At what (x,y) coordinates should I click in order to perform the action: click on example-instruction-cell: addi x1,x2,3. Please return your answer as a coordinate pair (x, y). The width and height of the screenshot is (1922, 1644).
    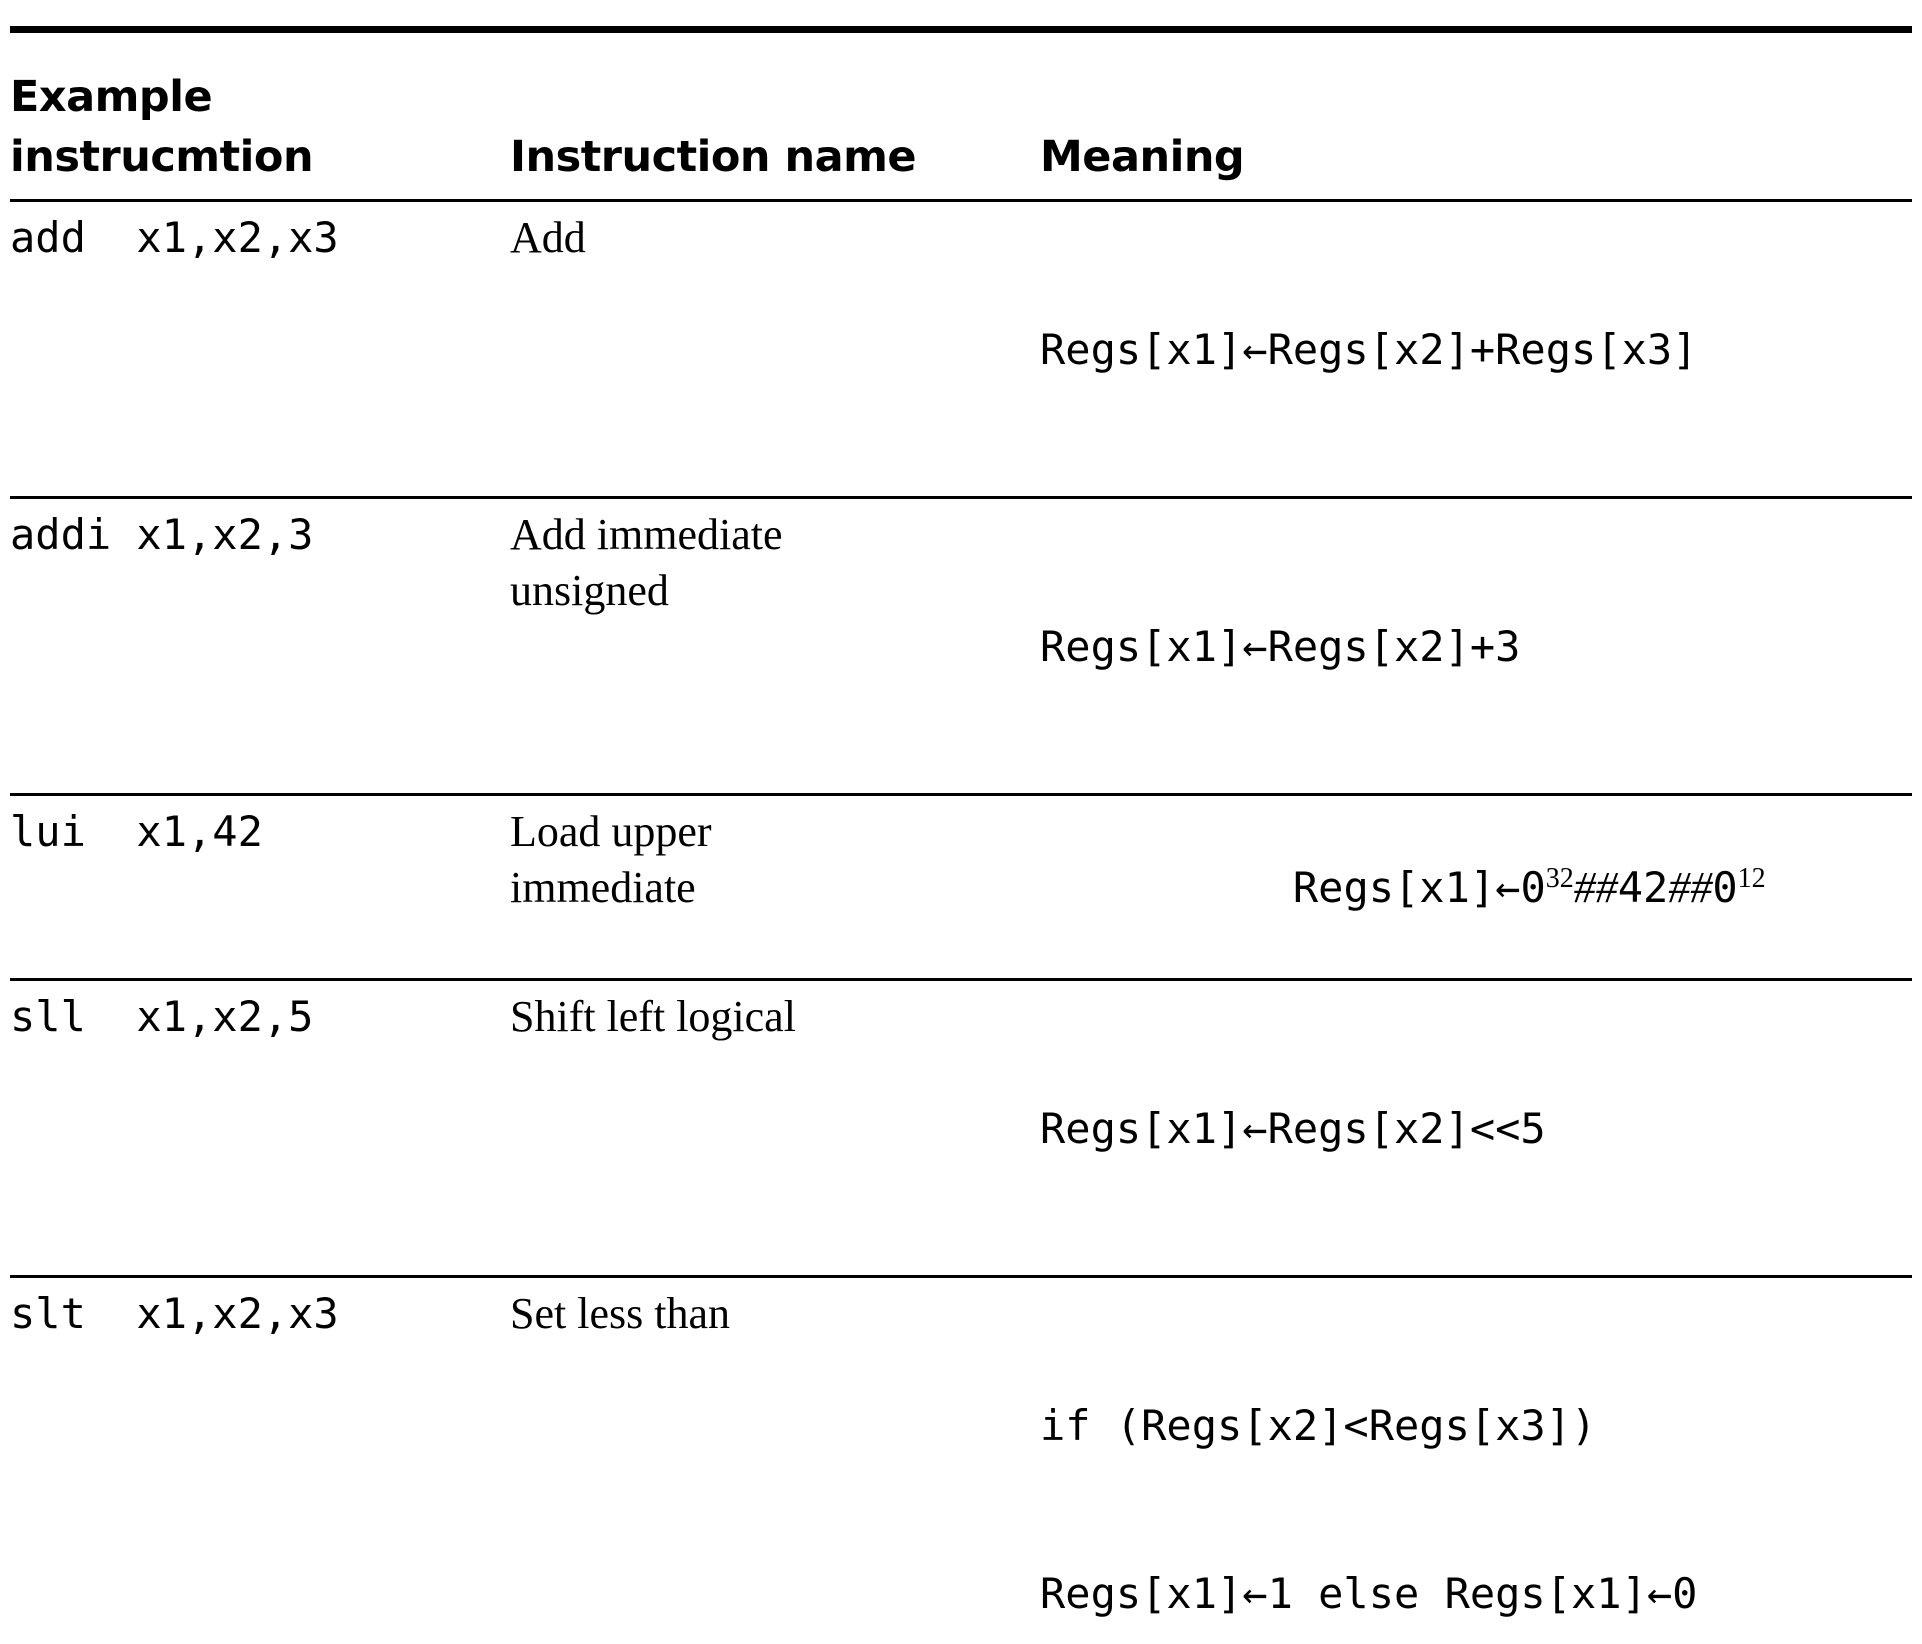
    Looking at the image, I should click on (260, 646).